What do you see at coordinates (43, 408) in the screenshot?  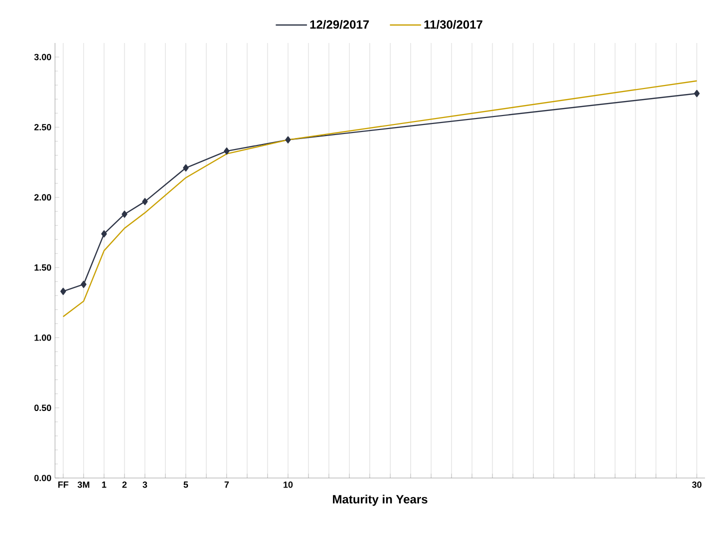 I see `y-tick-label: 0.50` at bounding box center [43, 408].